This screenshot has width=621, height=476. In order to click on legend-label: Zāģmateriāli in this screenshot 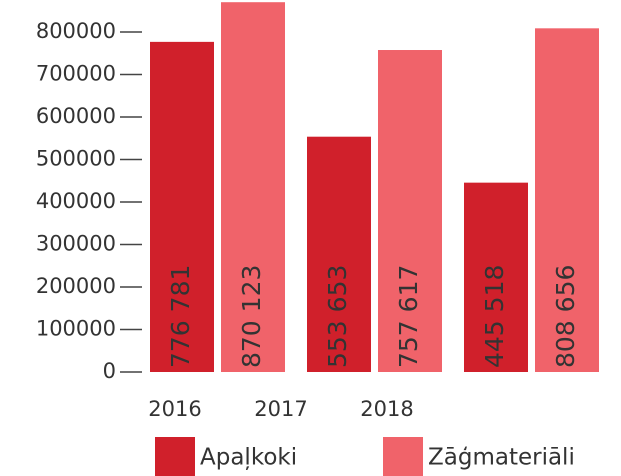, I will do `click(501, 458)`.